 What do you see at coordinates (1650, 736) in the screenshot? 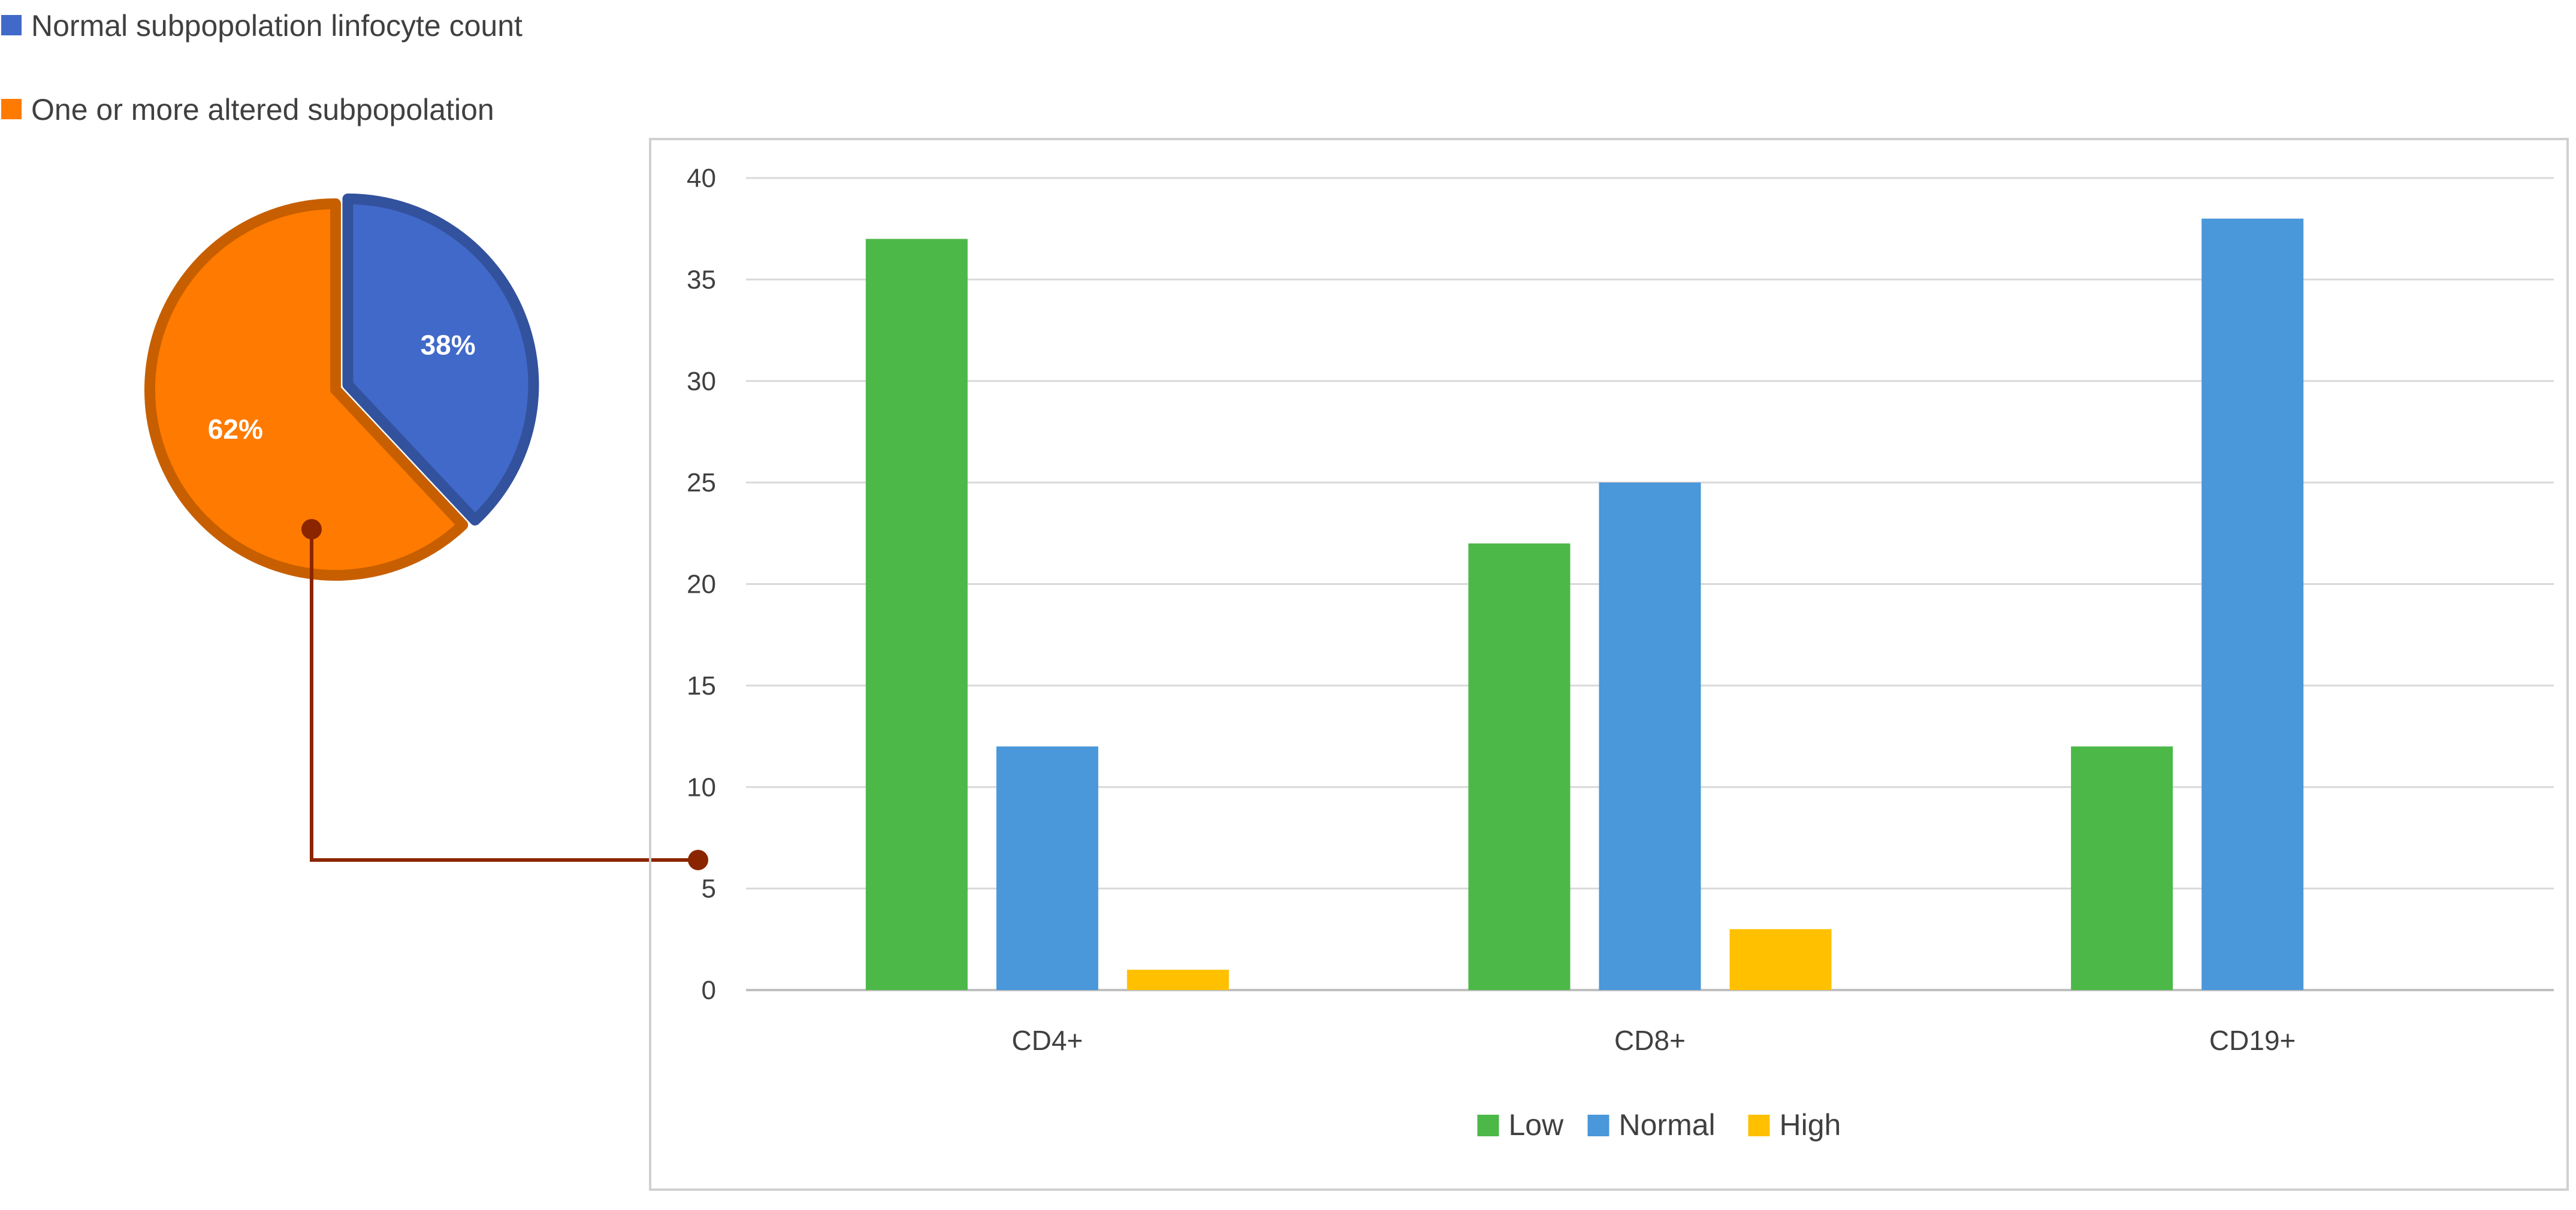
I see `bar-normal-cd8plus` at bounding box center [1650, 736].